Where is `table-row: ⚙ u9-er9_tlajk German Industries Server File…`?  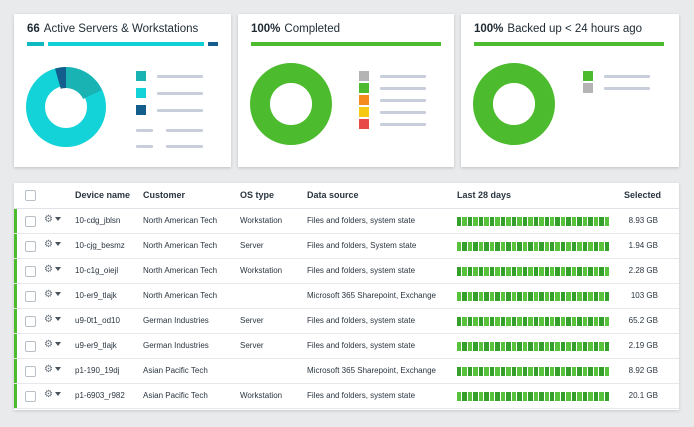
table-row: ⚙ u9-er9_tlajk German Industries Server File… is located at coordinates (346, 346).